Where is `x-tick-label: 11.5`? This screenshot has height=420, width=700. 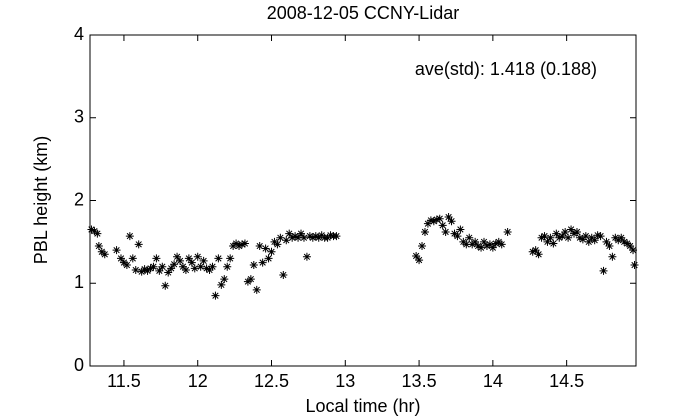 x-tick-label: 11.5 is located at coordinates (124, 381).